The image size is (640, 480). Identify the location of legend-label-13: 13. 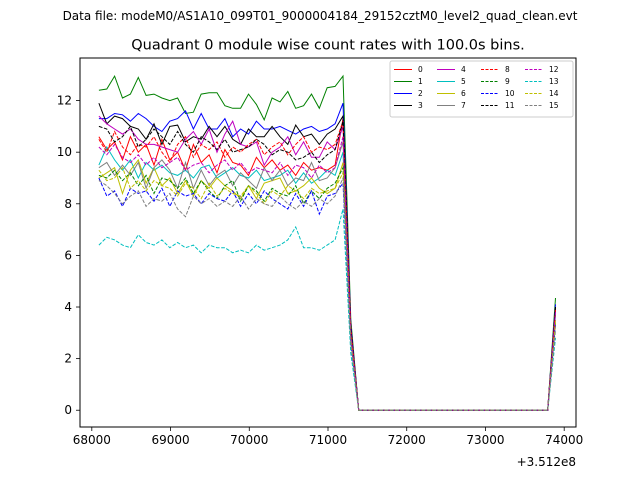
(554, 81).